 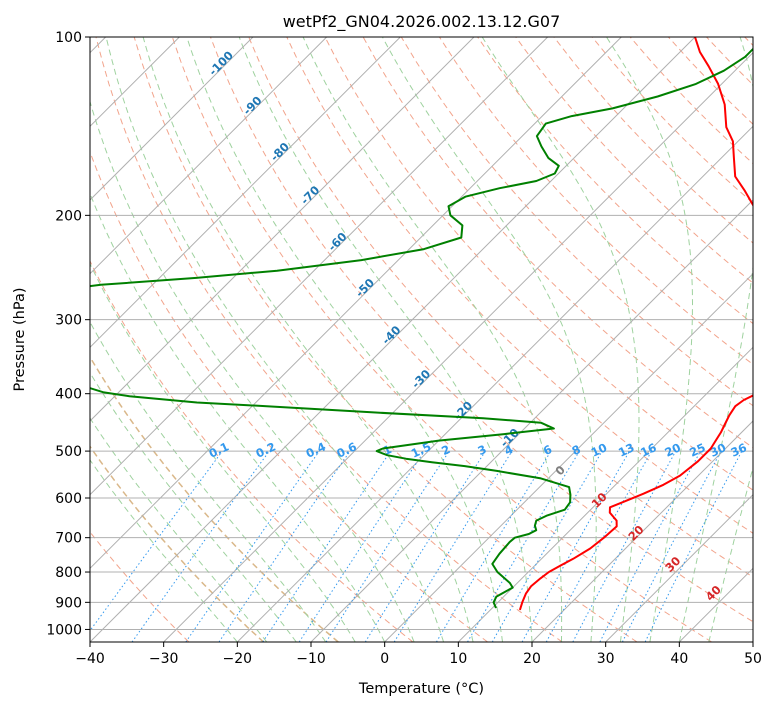 I want to click on mixing-ratio-label: 13, so click(x=626, y=449).